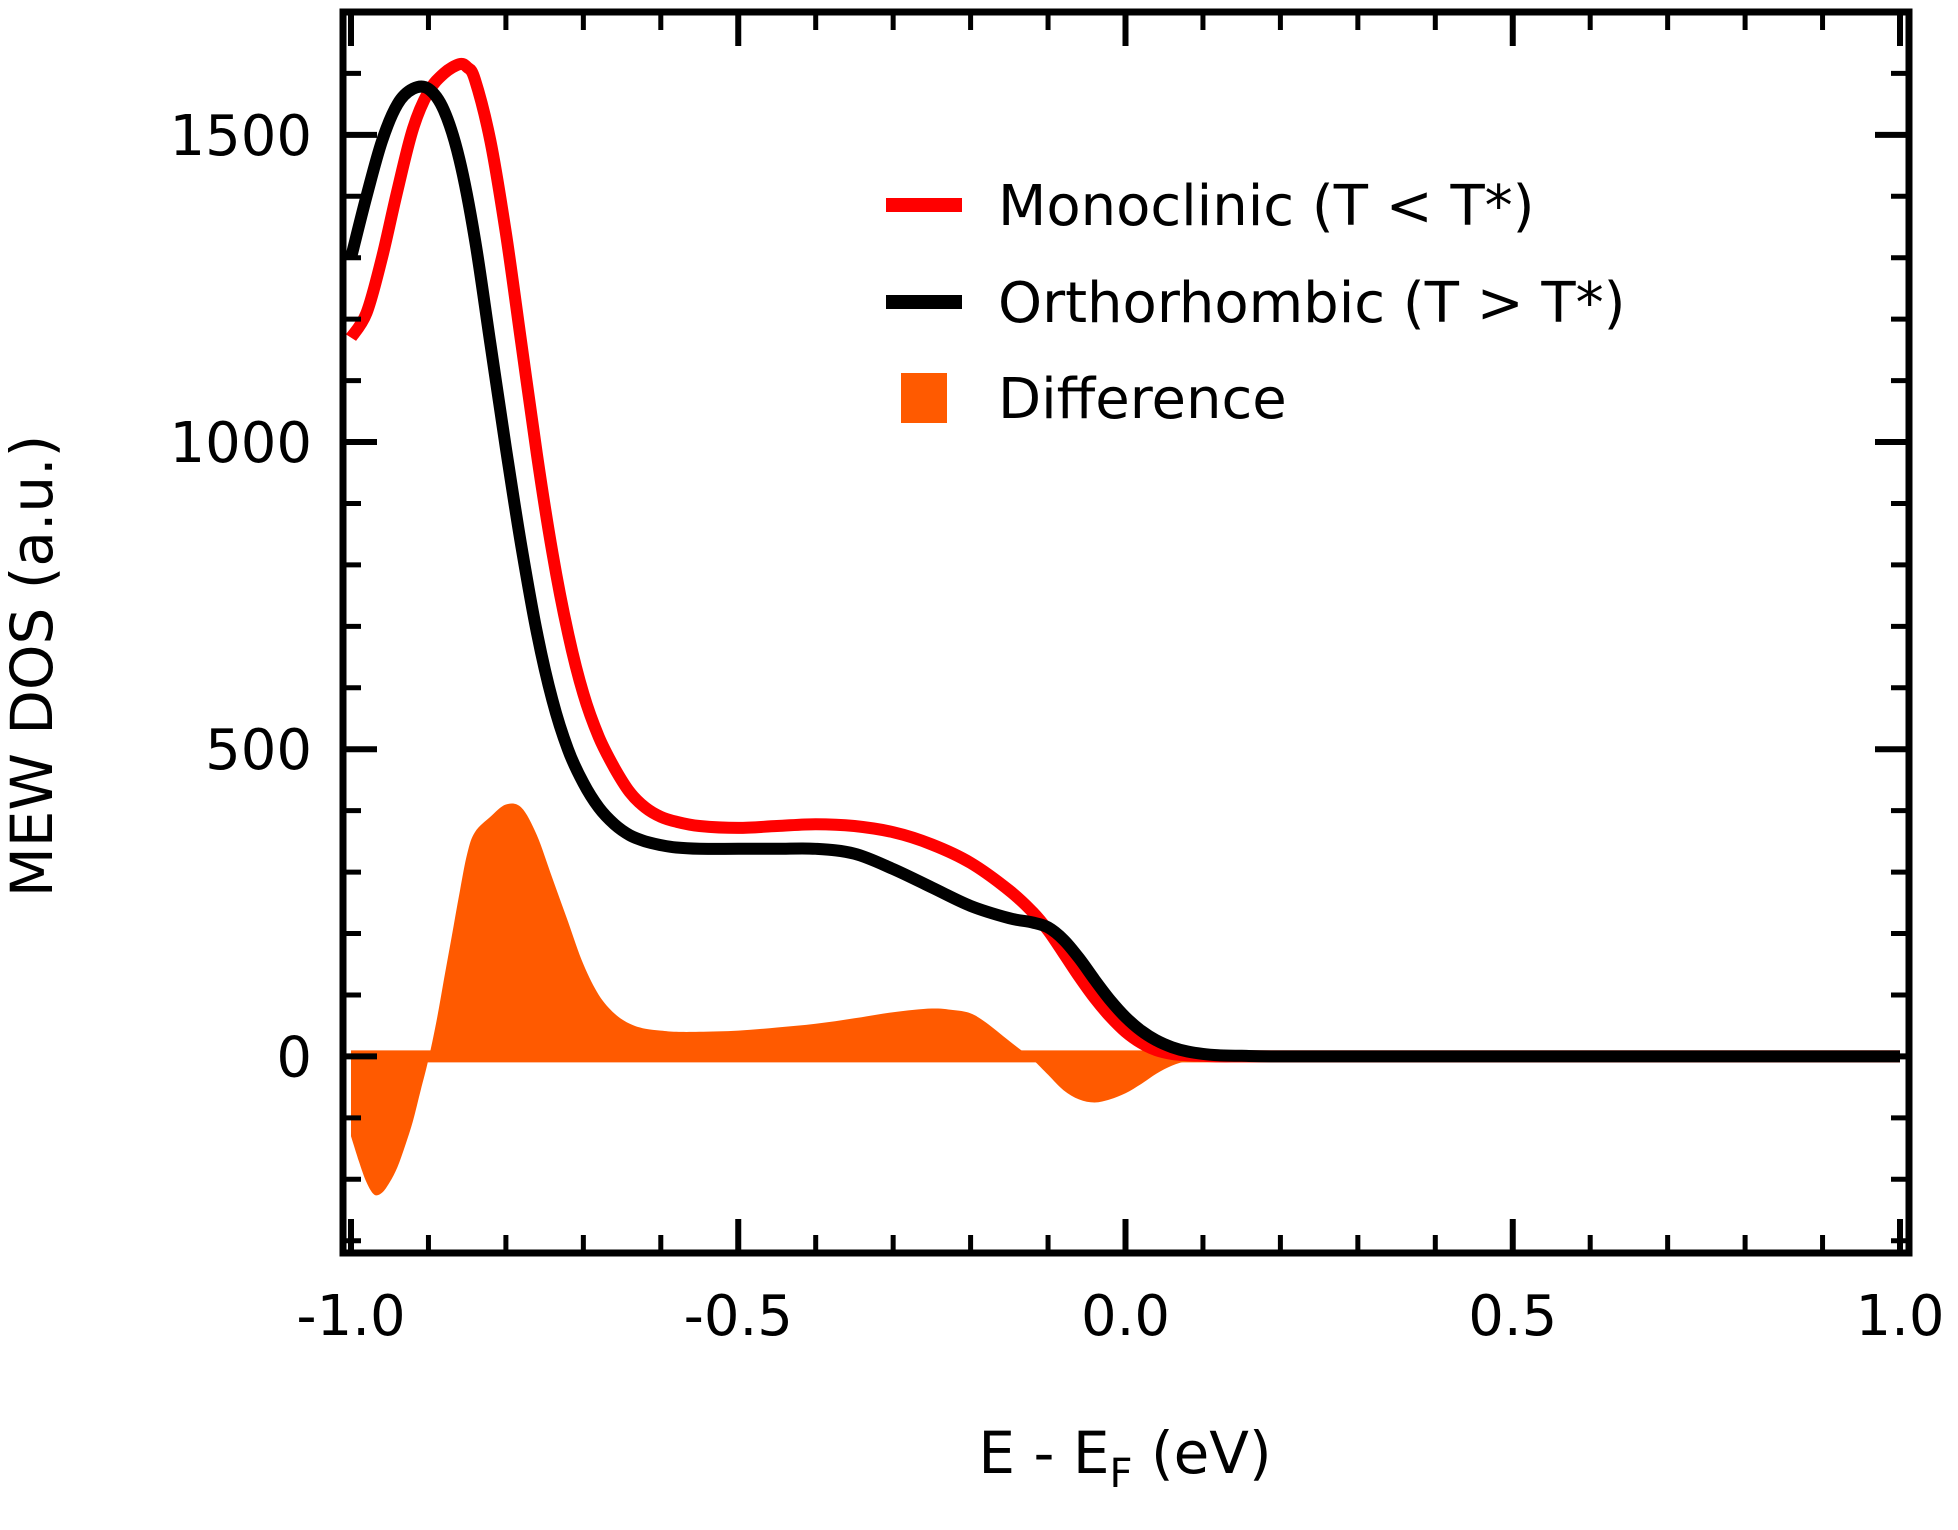 This screenshot has width=1958, height=1530. Describe the element at coordinates (924, 398) in the screenshot. I see `legend-swatch-difference` at that location.